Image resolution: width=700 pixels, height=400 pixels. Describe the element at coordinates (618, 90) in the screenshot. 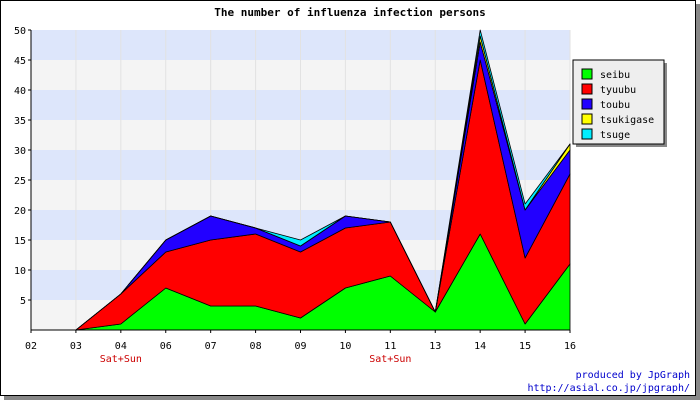

I see `legend-label-tyuubu: tyuubu` at that location.